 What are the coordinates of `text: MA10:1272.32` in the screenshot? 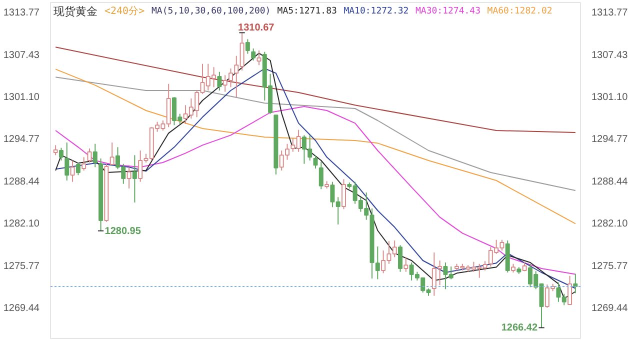 It's located at (376, 11).